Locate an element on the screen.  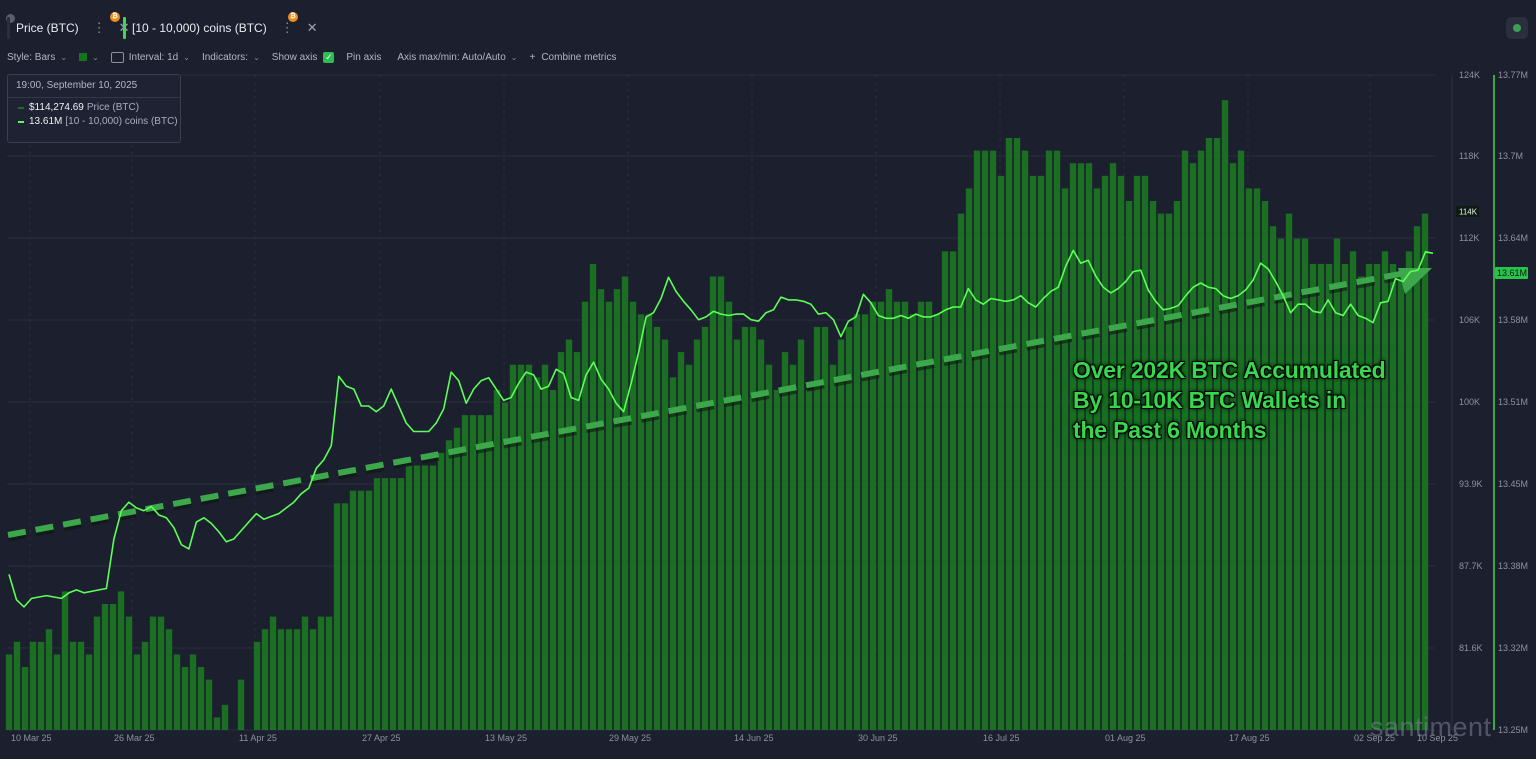
settings-icon is located at coordinates (1517, 28).